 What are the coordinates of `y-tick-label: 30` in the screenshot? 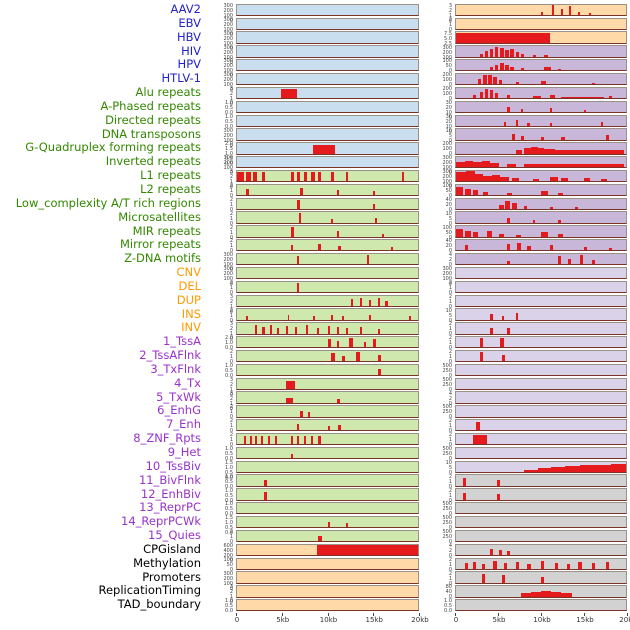 It's located at (448, 102).